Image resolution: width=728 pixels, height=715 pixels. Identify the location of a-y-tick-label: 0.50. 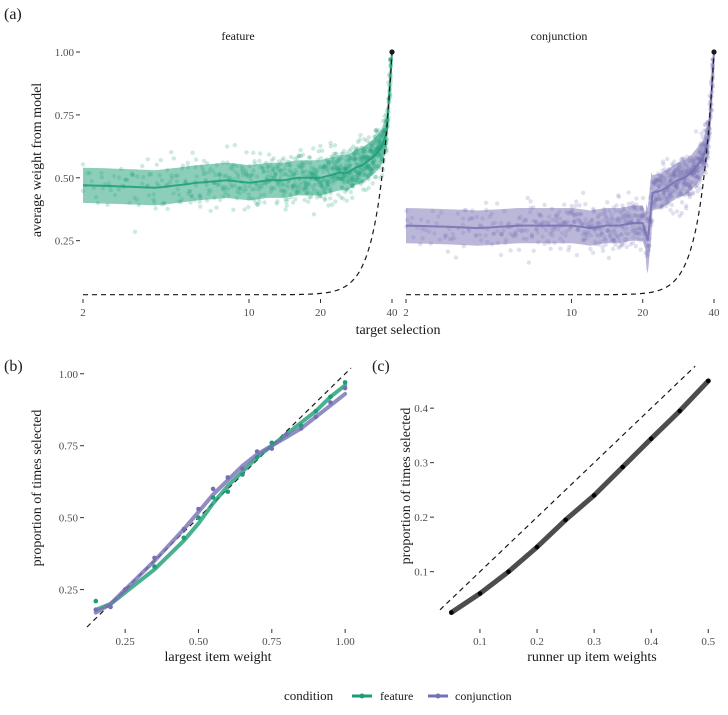
(65, 179).